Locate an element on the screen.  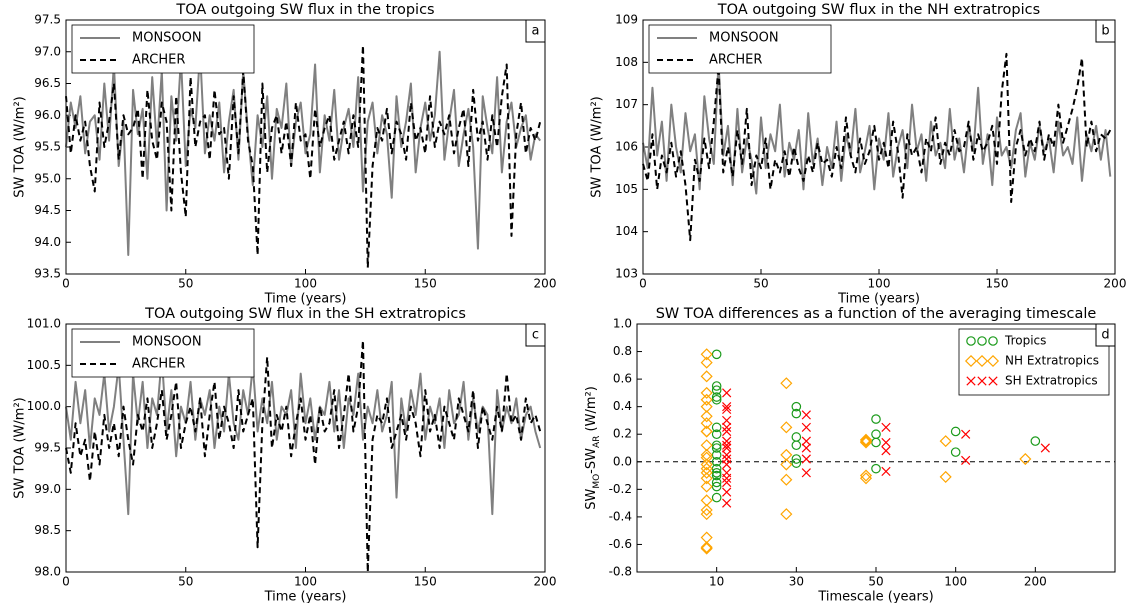
y-tick-label: 94.0 is located at coordinates (47, 242).